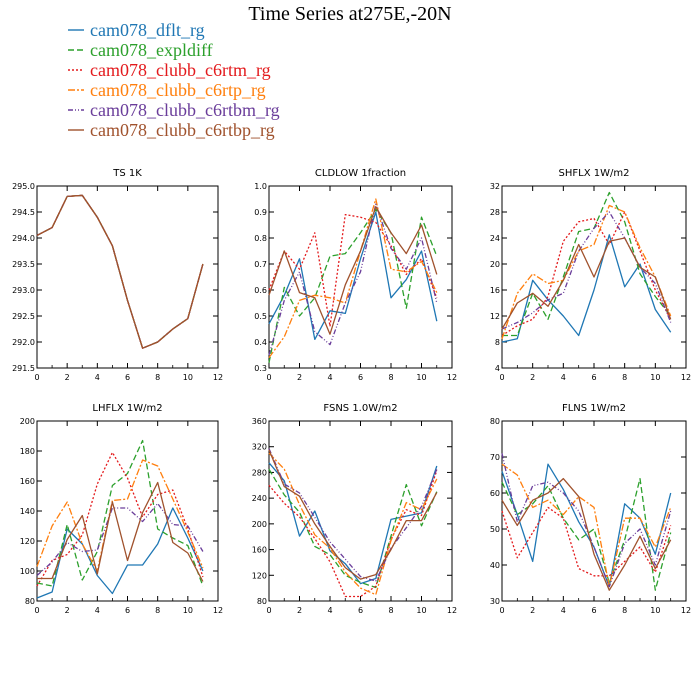 This screenshot has width=700, height=700. What do you see at coordinates (127, 408) in the screenshot?
I see `panel-title: LHFLX 1W/m2` at bounding box center [127, 408].